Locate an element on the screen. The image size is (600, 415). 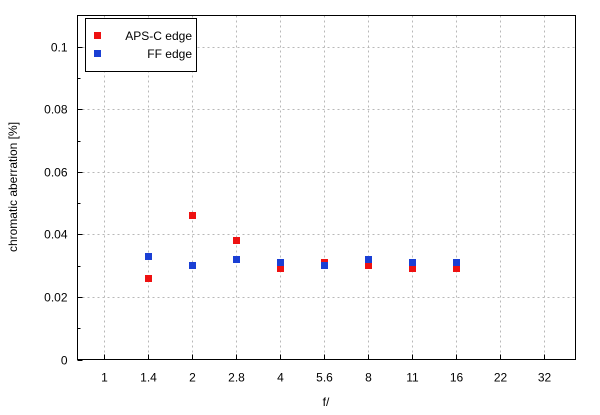
legend-label-ff-edge: FF edge is located at coordinates (169, 54).